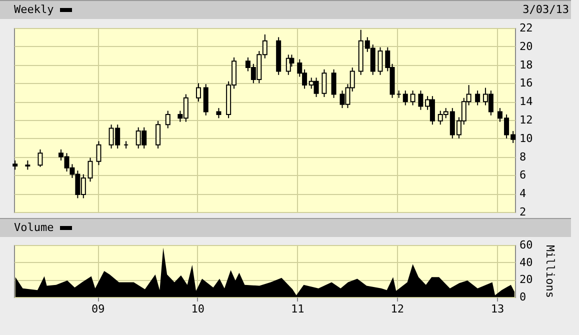 This screenshot has width=579, height=335. Describe the element at coordinates (523, 175) in the screenshot. I see `y-tick-label: 6` at that location.